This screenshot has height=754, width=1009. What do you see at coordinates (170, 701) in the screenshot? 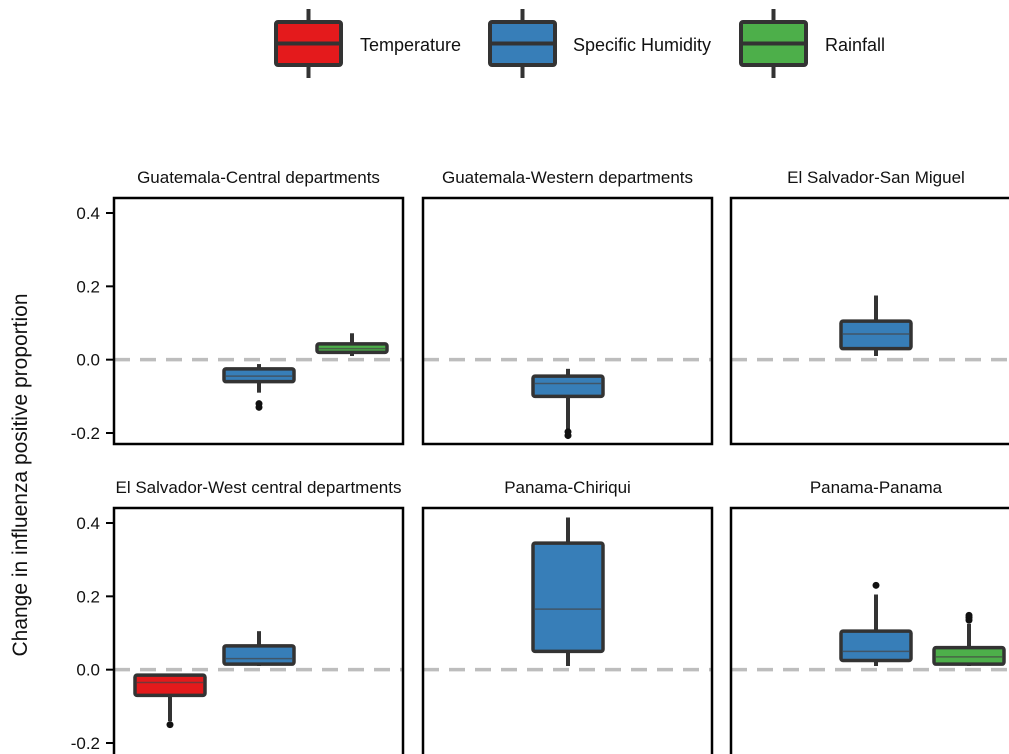
I see `box-temperature` at bounding box center [170, 701].